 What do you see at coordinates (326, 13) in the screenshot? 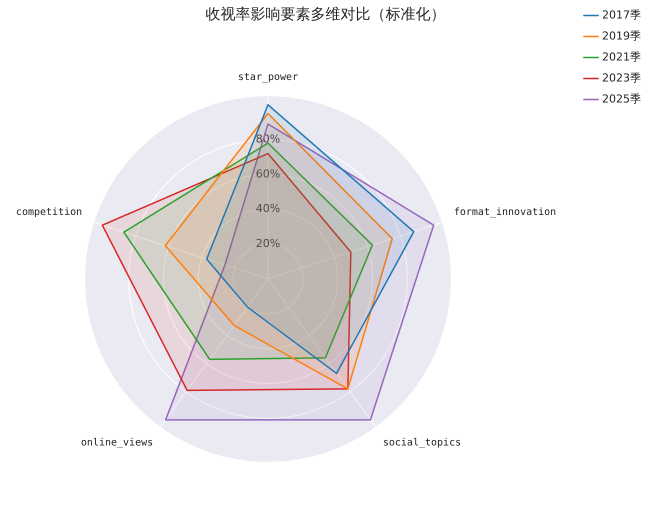
I see `chart-title: 收视率影响要素多维对比（标准化）` at bounding box center [326, 13].